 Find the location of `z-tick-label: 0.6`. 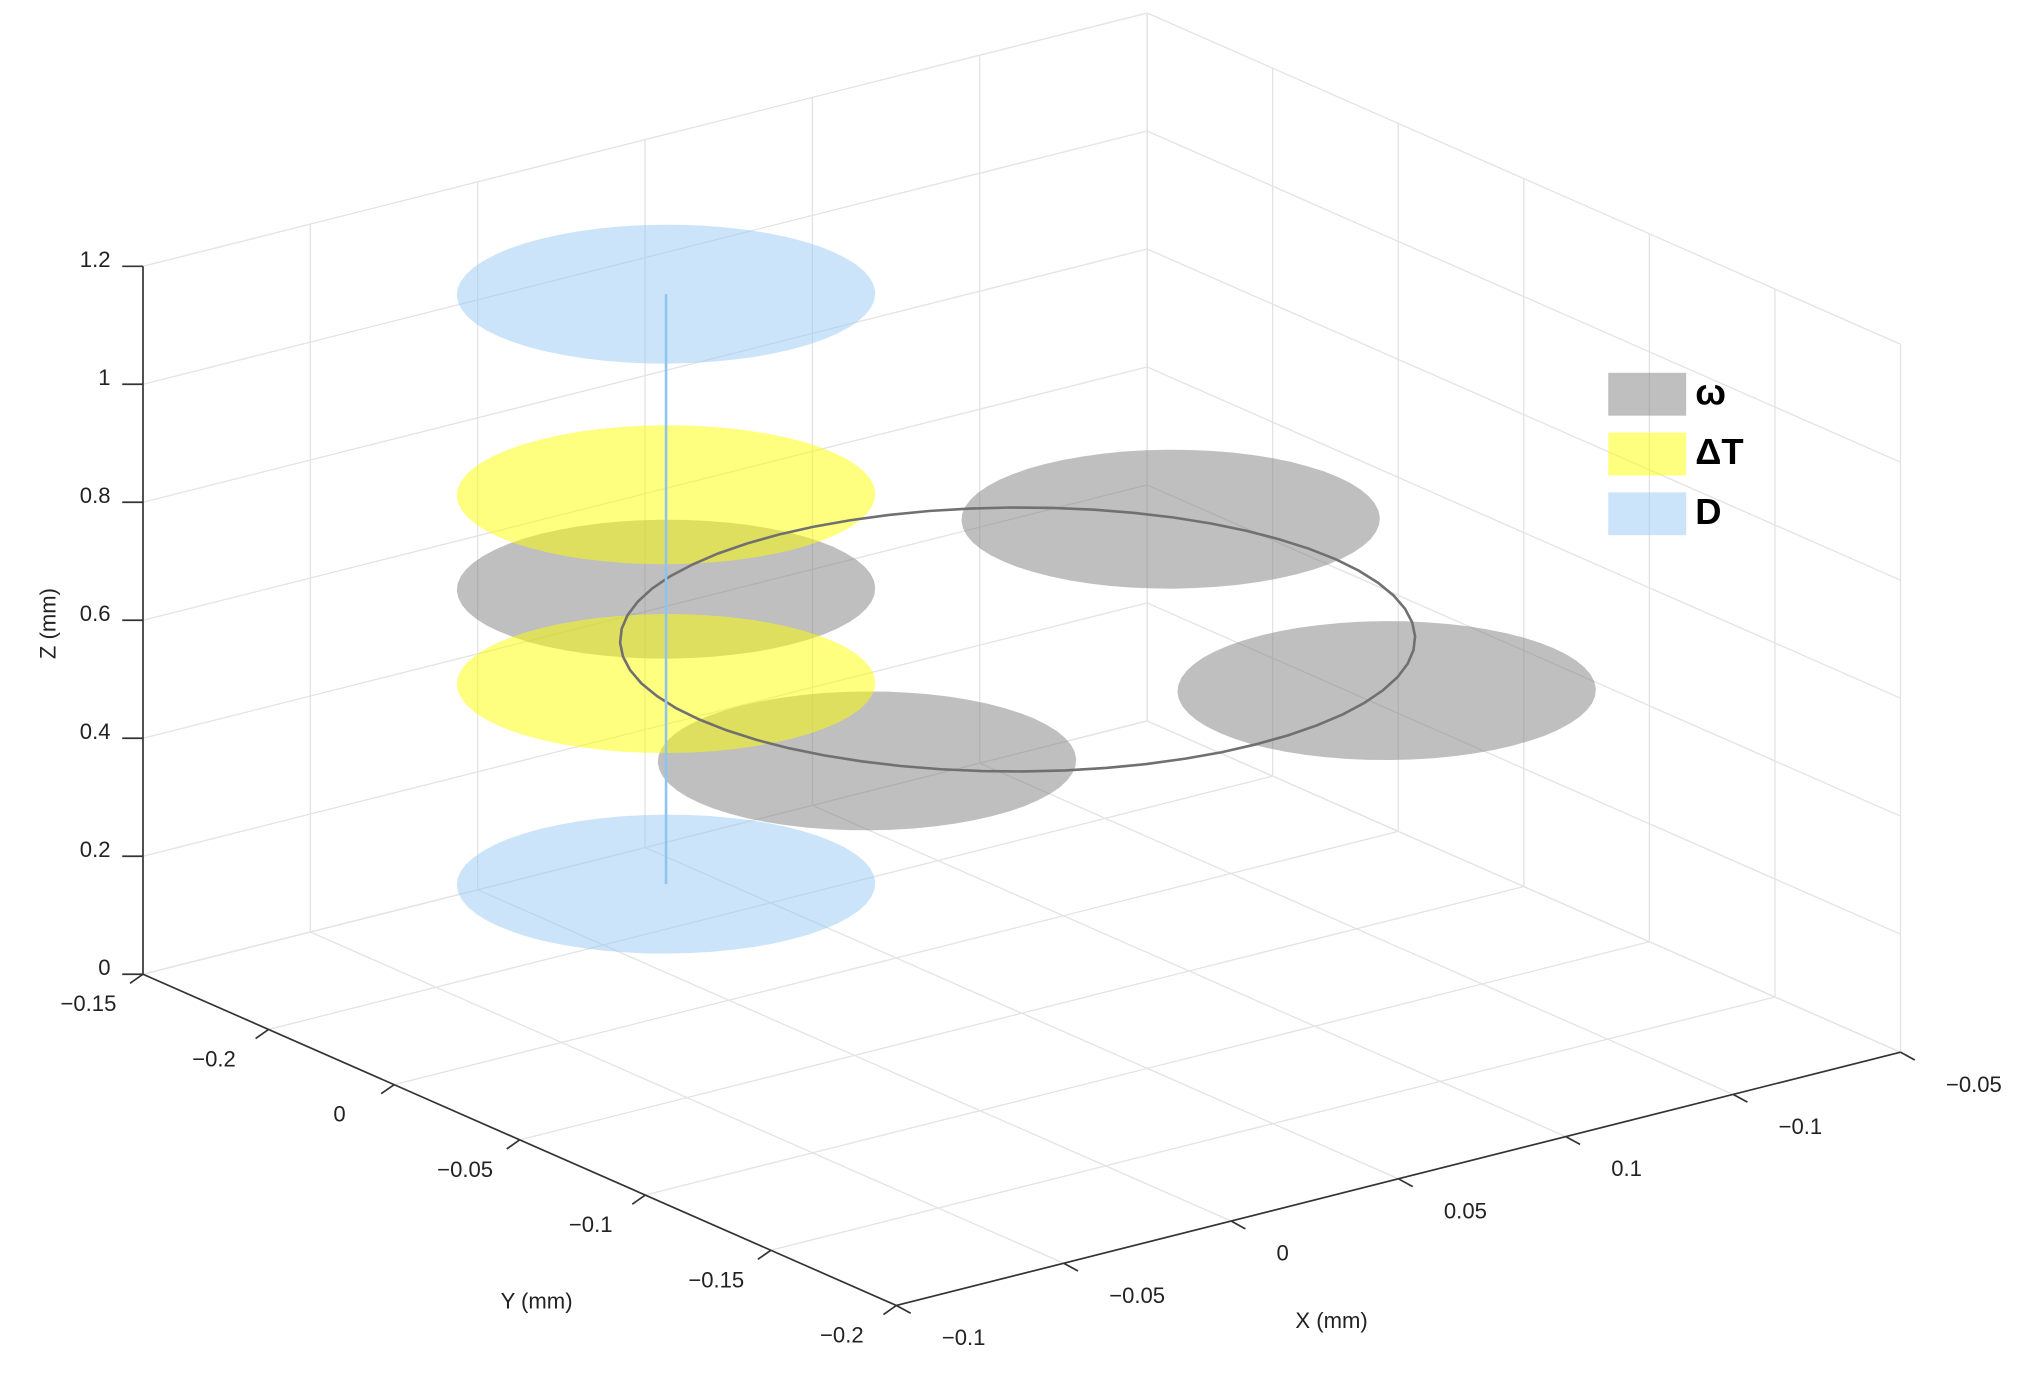

z-tick-label: 0.6 is located at coordinates (95, 613).